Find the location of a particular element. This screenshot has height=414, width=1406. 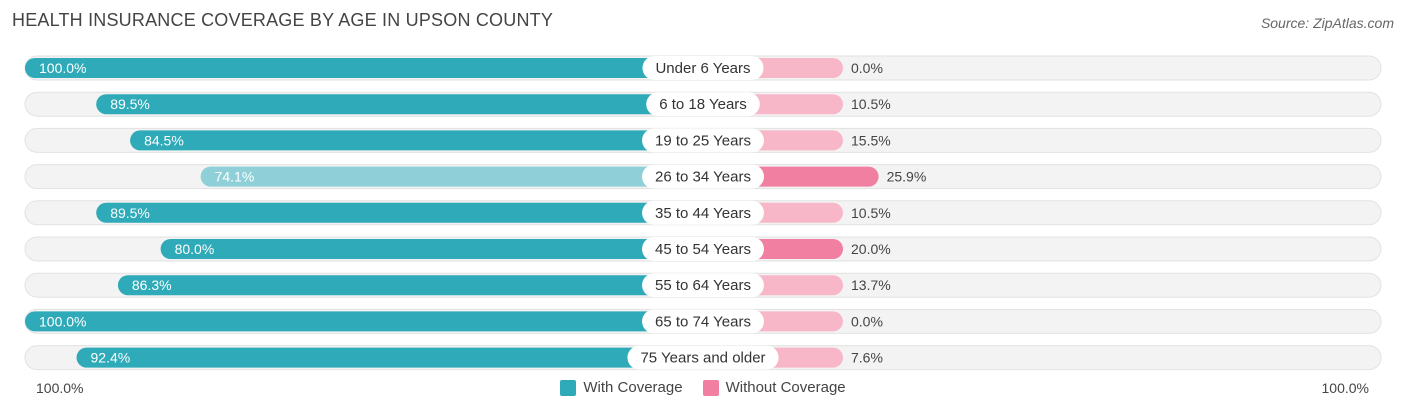

legend-label-without-coverage: Without Coverage is located at coordinates (785, 387).